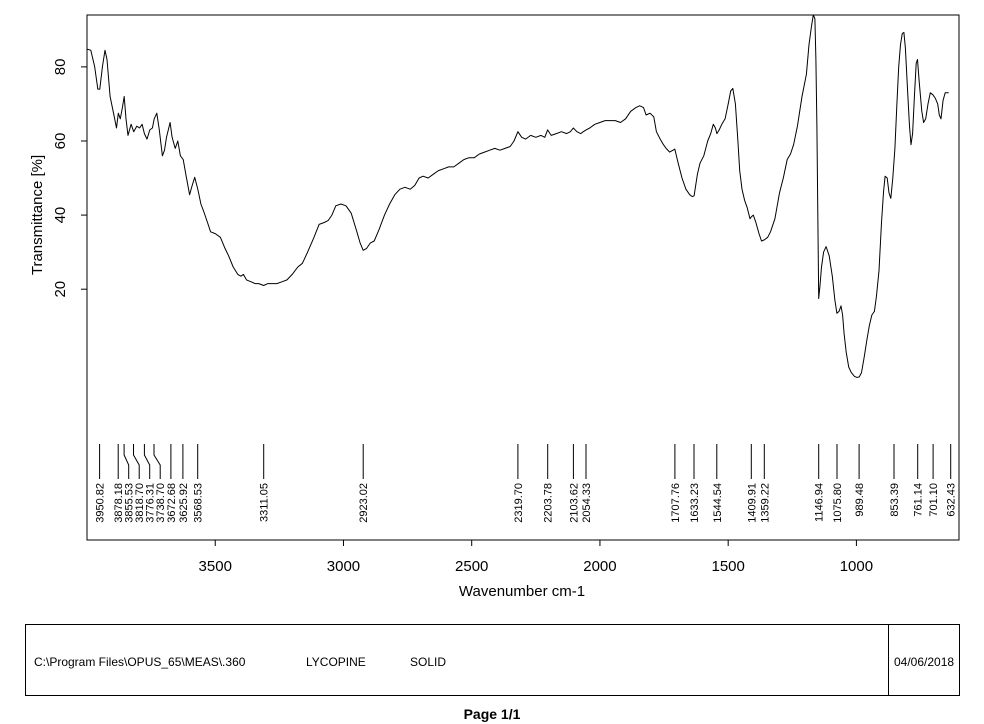  Describe the element at coordinates (574, 503) in the screenshot. I see `peak-label: 2103.62` at that location.